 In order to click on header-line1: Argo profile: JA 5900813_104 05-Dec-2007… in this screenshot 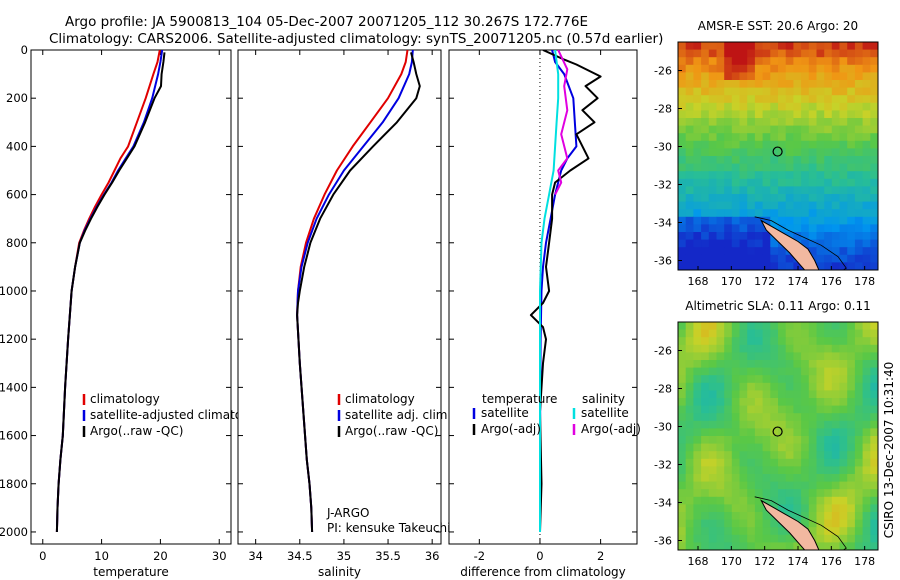, I will do `click(326, 22)`.